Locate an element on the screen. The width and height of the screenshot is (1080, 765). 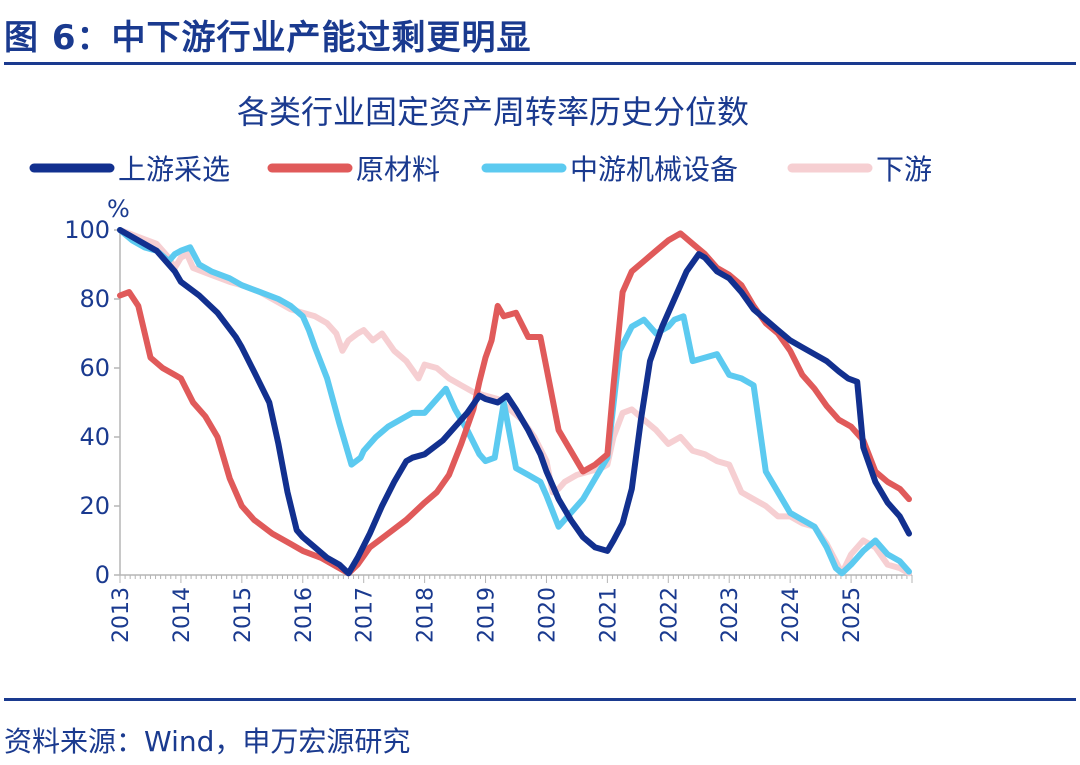
x-tick-label: 2021 is located at coordinates (608, 615).